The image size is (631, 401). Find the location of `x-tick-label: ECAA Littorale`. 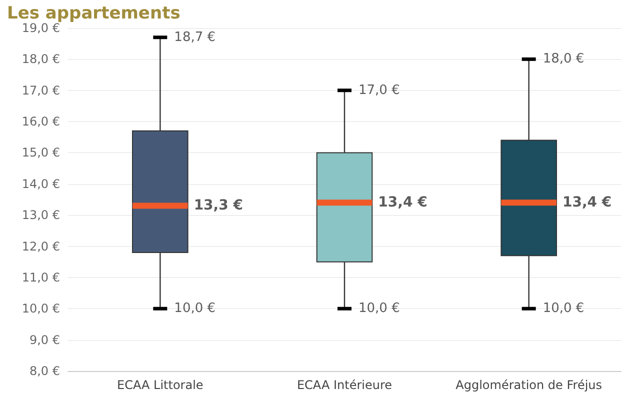

x-tick-label: ECAA Littorale is located at coordinates (160, 385).